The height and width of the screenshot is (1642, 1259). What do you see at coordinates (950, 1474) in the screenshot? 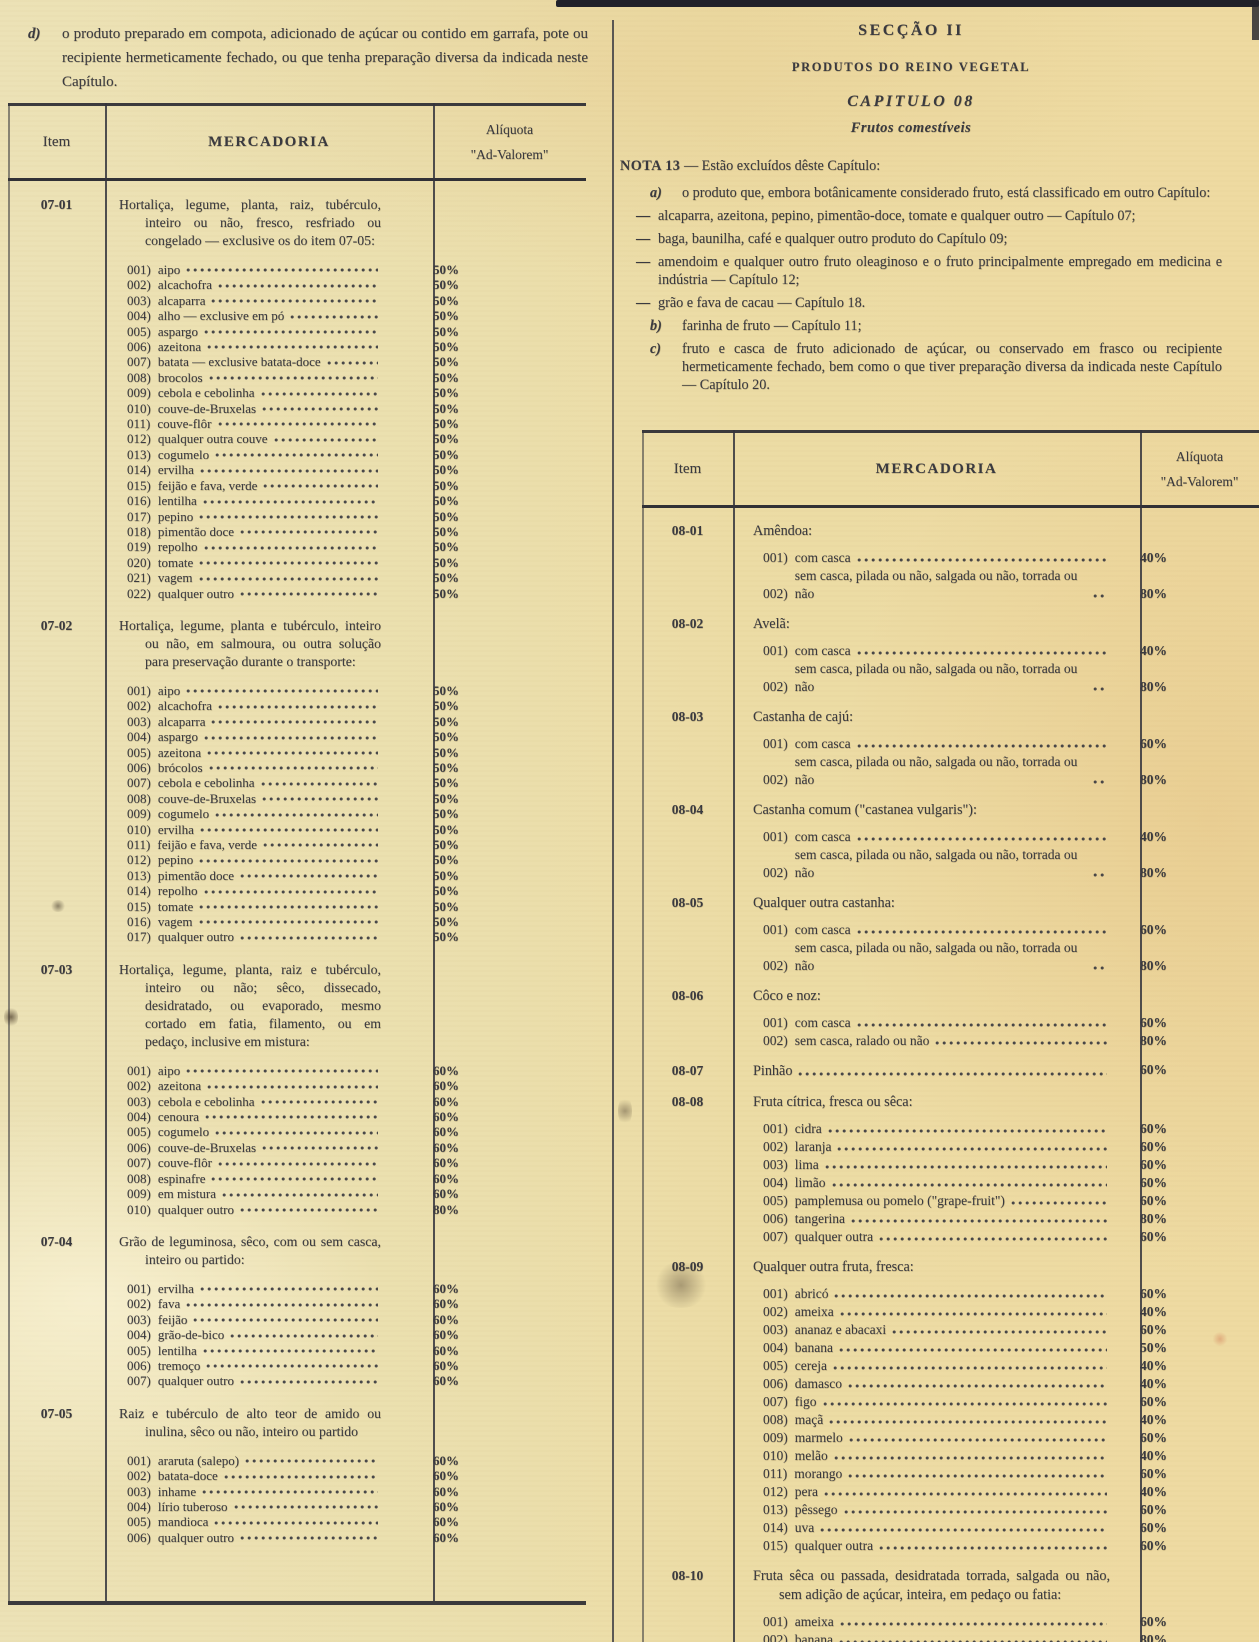
I see `tariff-item-row: 011) morango 60%` at bounding box center [950, 1474].